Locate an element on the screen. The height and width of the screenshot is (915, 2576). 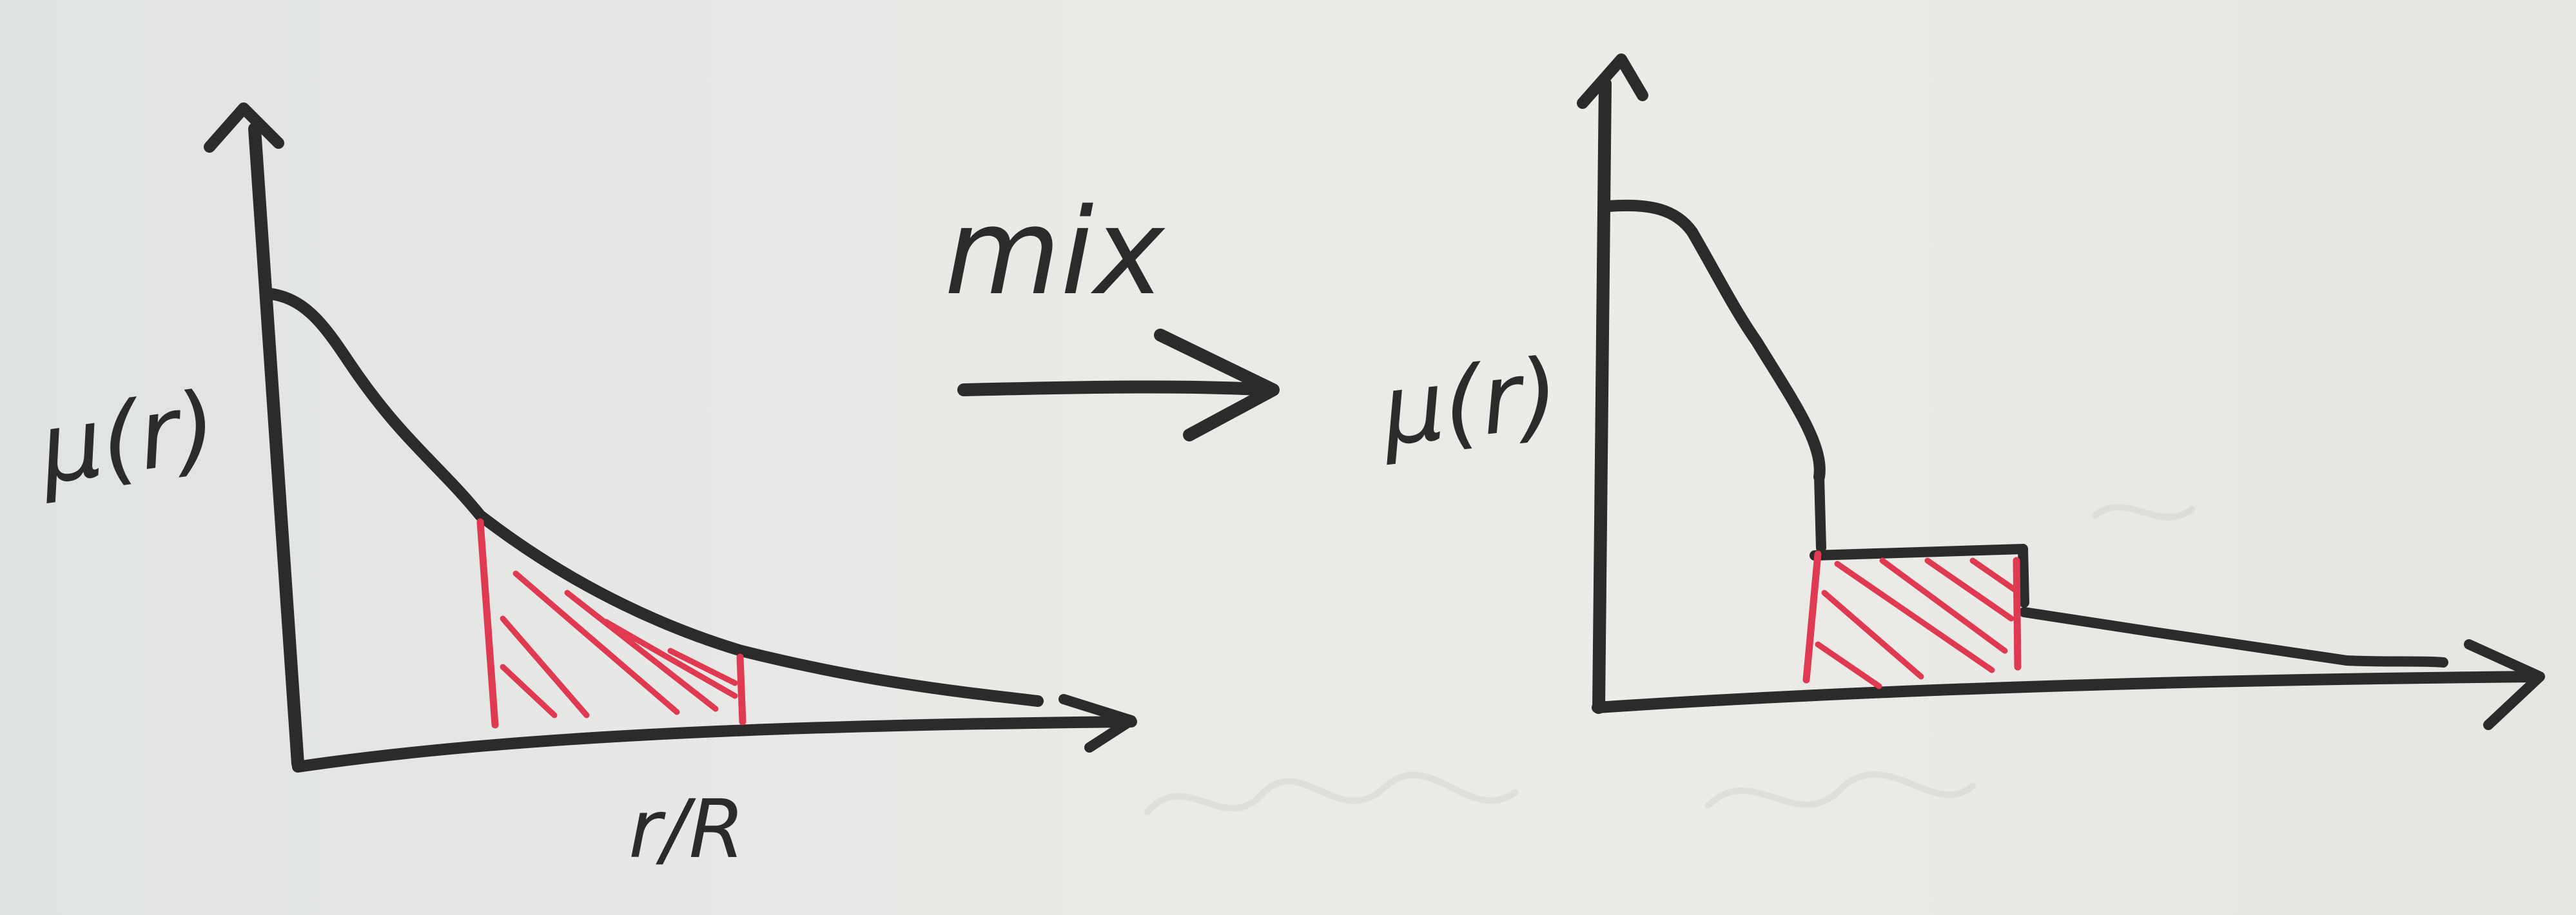
right-box-right-edge is located at coordinates (2024, 576).